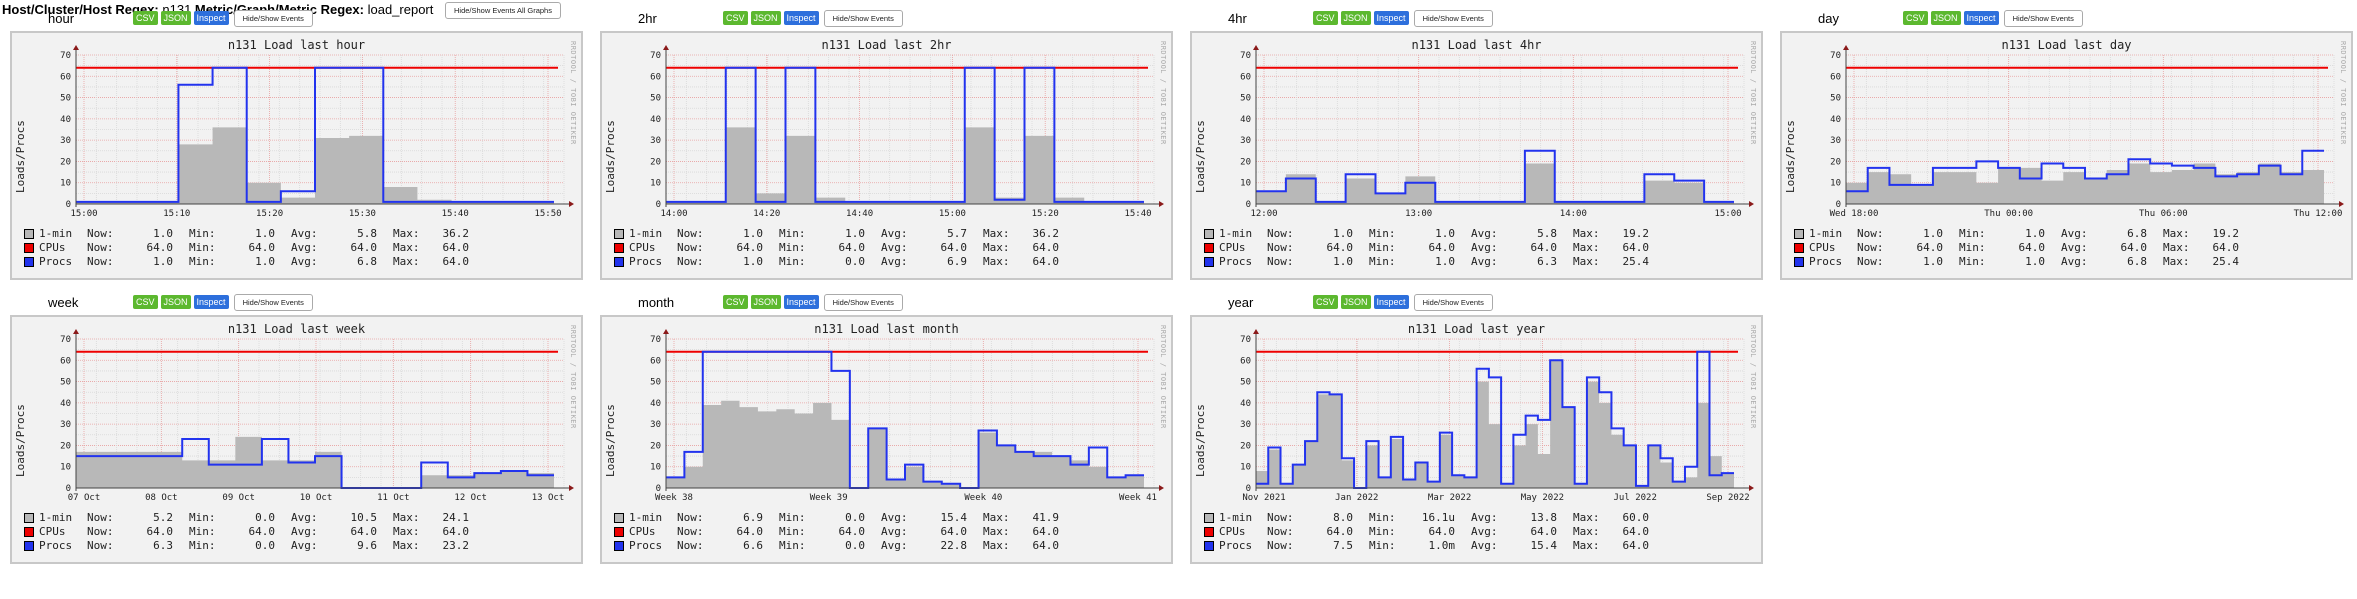 This screenshot has height=599, width=2357. What do you see at coordinates (646, 517) in the screenshot?
I see `legend-series-name: 1-min` at bounding box center [646, 517].